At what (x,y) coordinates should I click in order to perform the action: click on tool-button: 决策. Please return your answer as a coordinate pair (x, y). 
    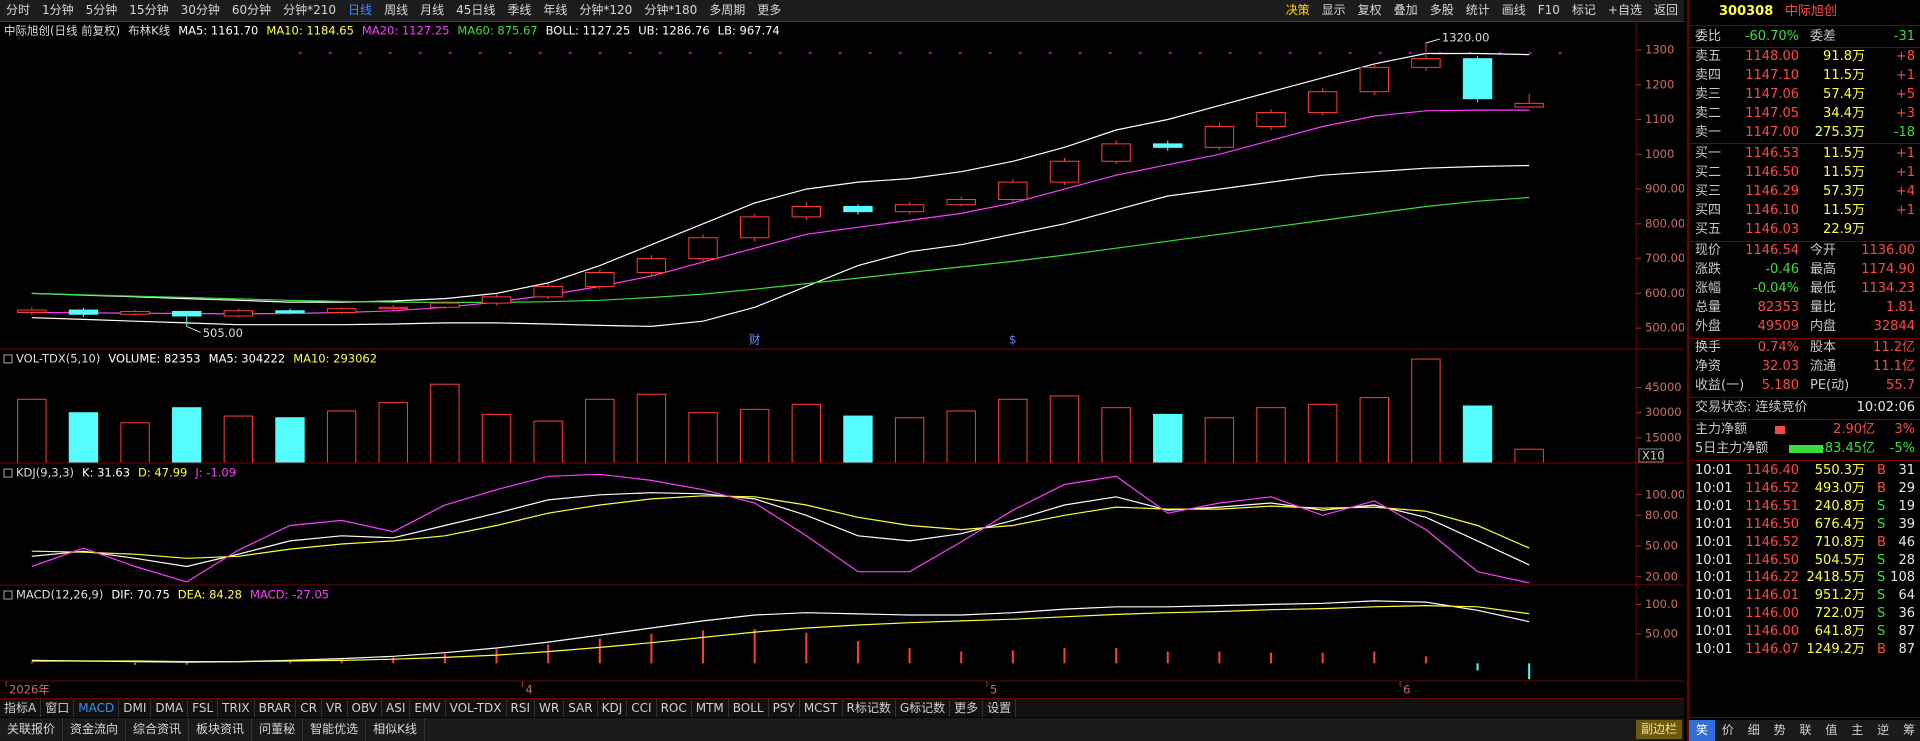
    Looking at the image, I should click on (1297, 10).